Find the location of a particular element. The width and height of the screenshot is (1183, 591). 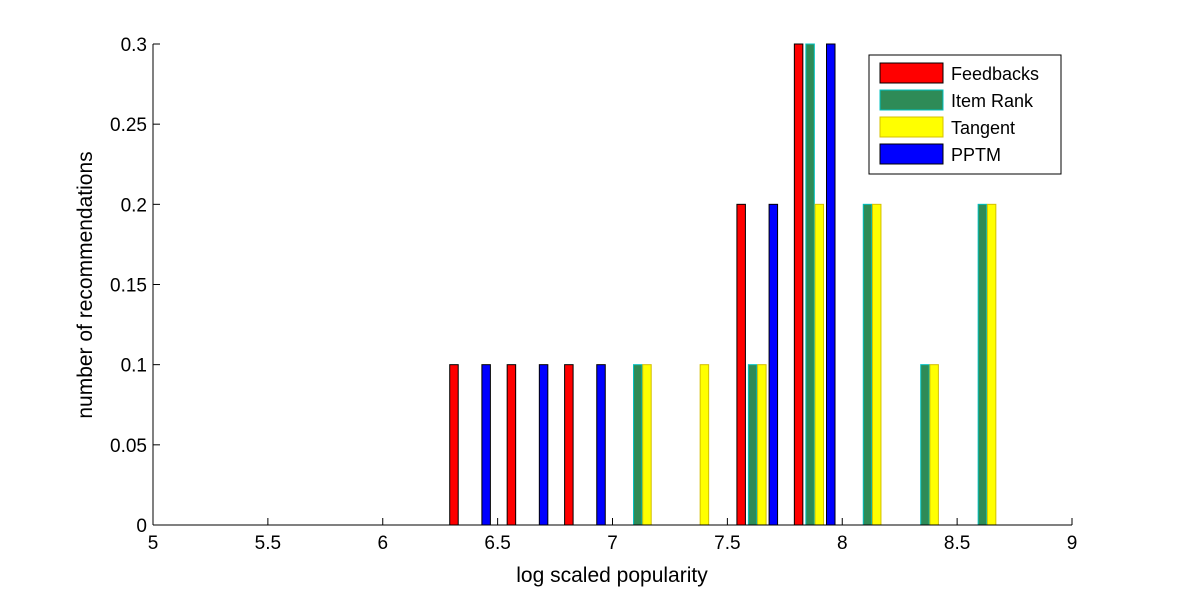

legend-label: Item Rank is located at coordinates (992, 101).